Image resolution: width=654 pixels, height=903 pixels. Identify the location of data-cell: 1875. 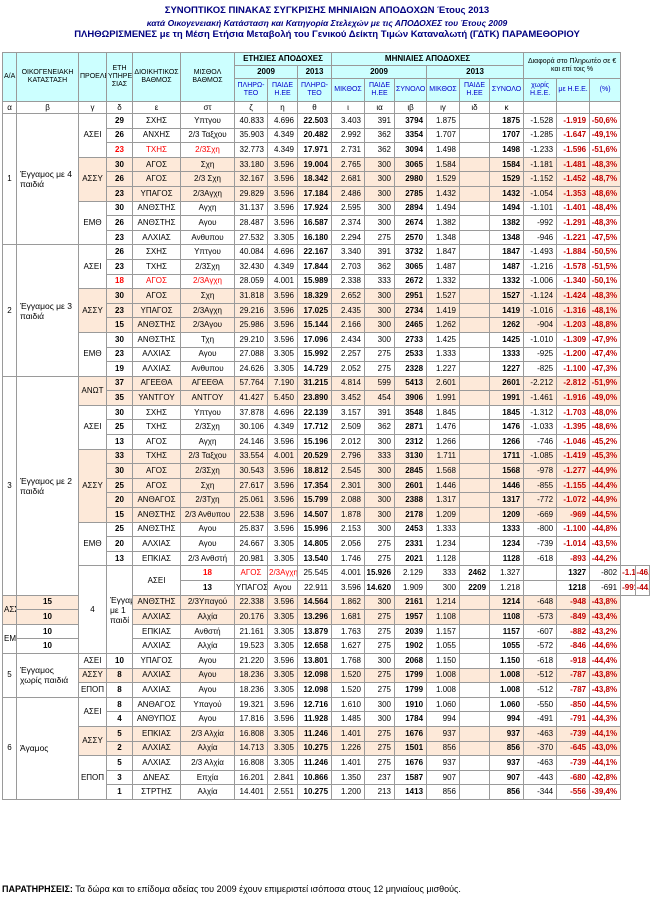
(507, 121).